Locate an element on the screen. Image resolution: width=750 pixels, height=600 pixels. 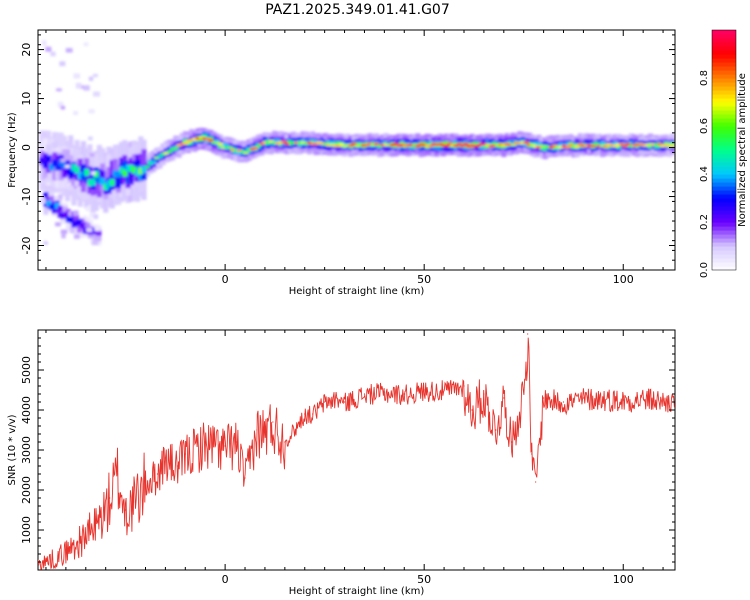
top-y-tick-label: -20 is located at coordinates (26, 246).